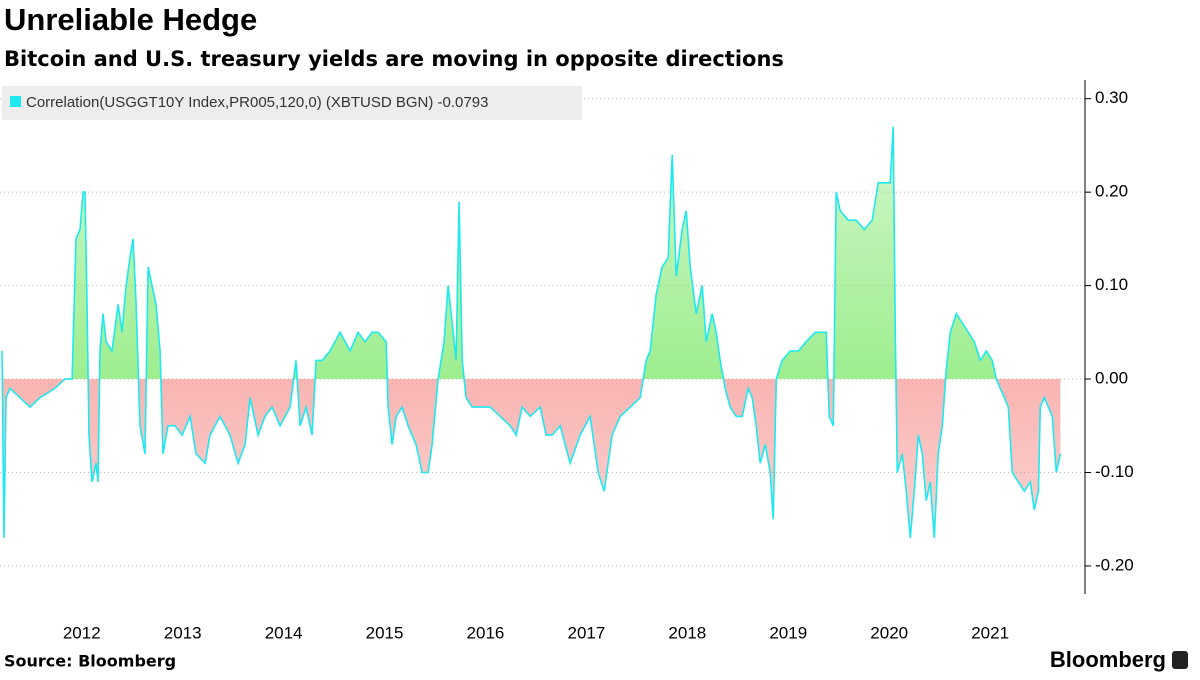  What do you see at coordinates (486, 632) in the screenshot?
I see `x-tick-label: 2016` at bounding box center [486, 632].